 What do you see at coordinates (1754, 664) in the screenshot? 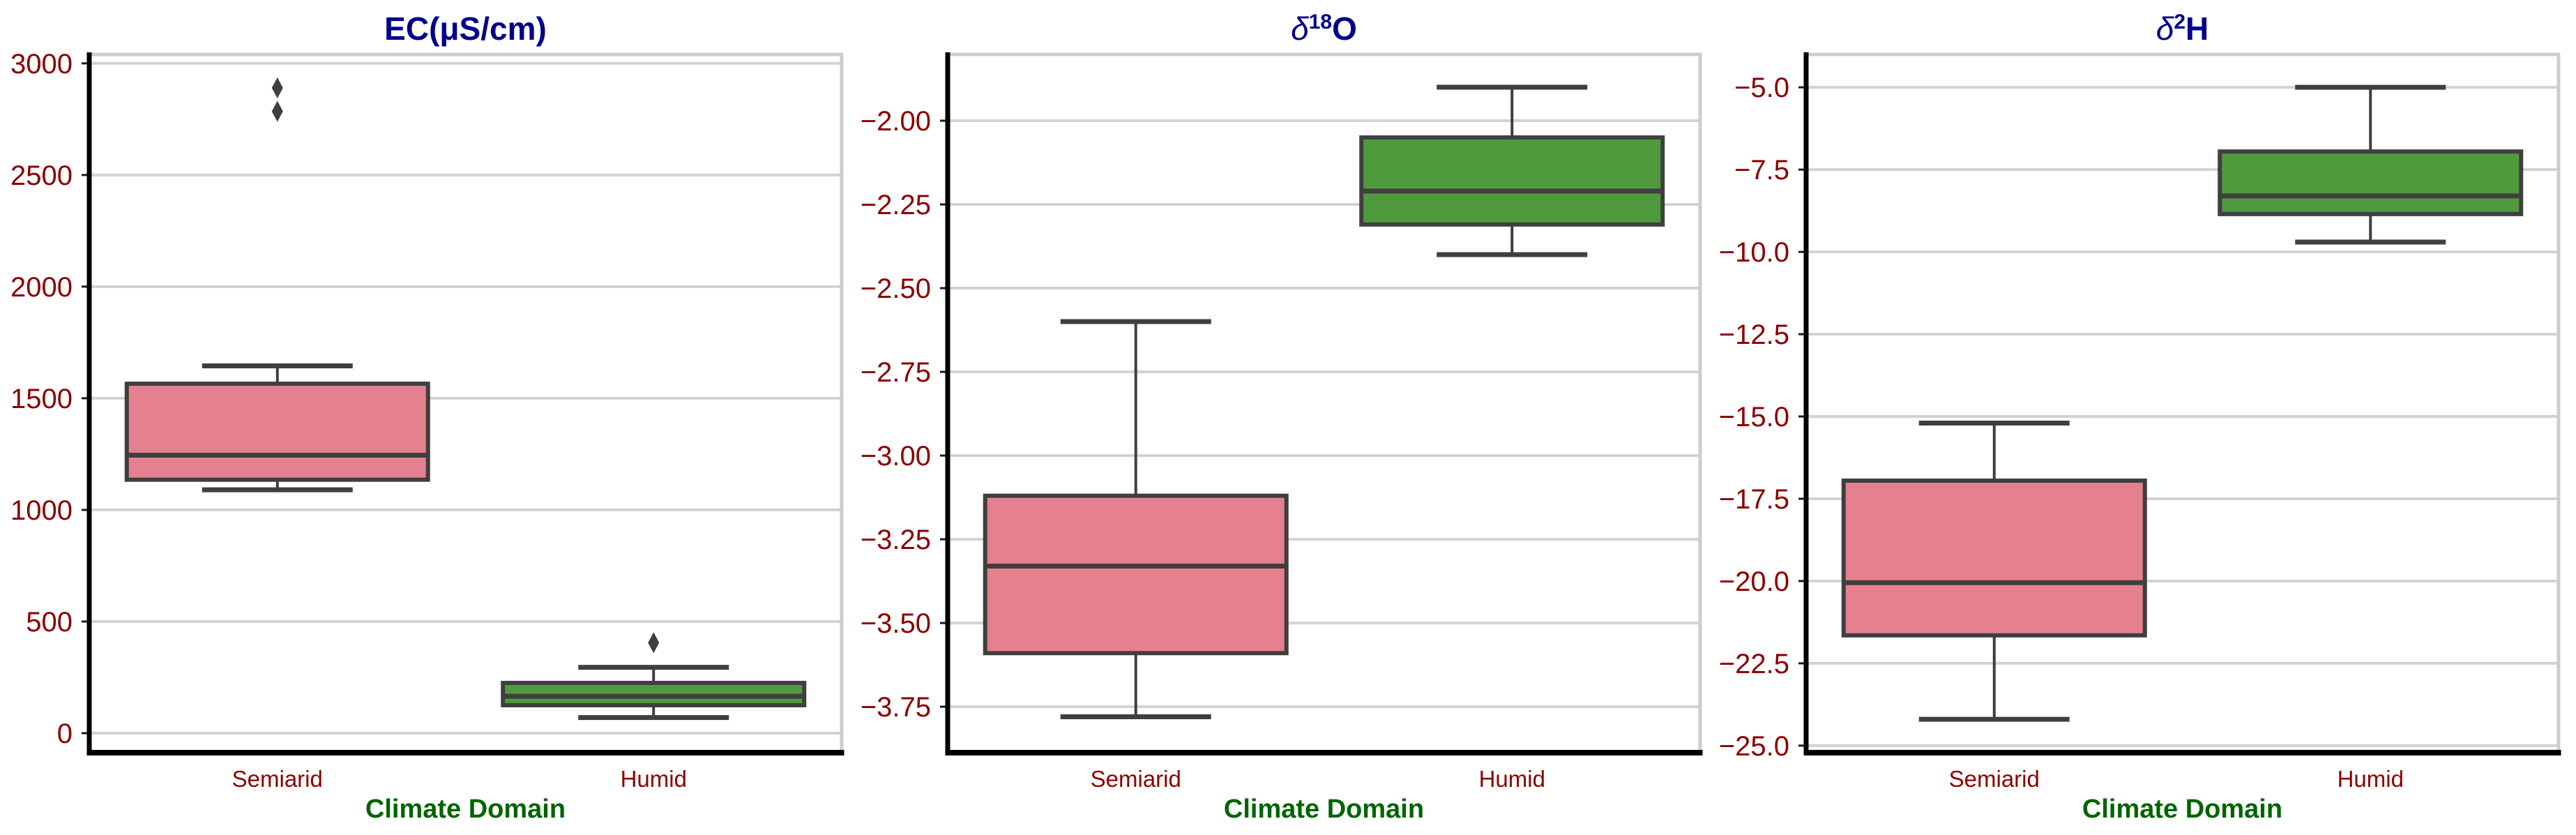
I see `y-tick-label: −22.5` at bounding box center [1754, 664].